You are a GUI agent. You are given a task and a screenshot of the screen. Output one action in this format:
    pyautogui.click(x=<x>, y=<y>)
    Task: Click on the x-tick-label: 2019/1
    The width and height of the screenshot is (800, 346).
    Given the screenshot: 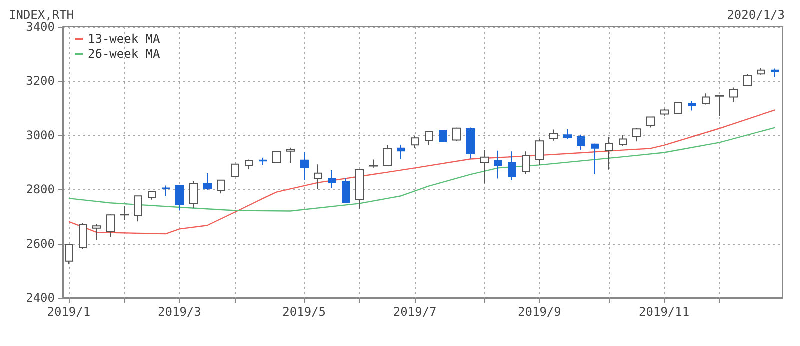 What is the action you would take?
    pyautogui.click(x=69, y=312)
    